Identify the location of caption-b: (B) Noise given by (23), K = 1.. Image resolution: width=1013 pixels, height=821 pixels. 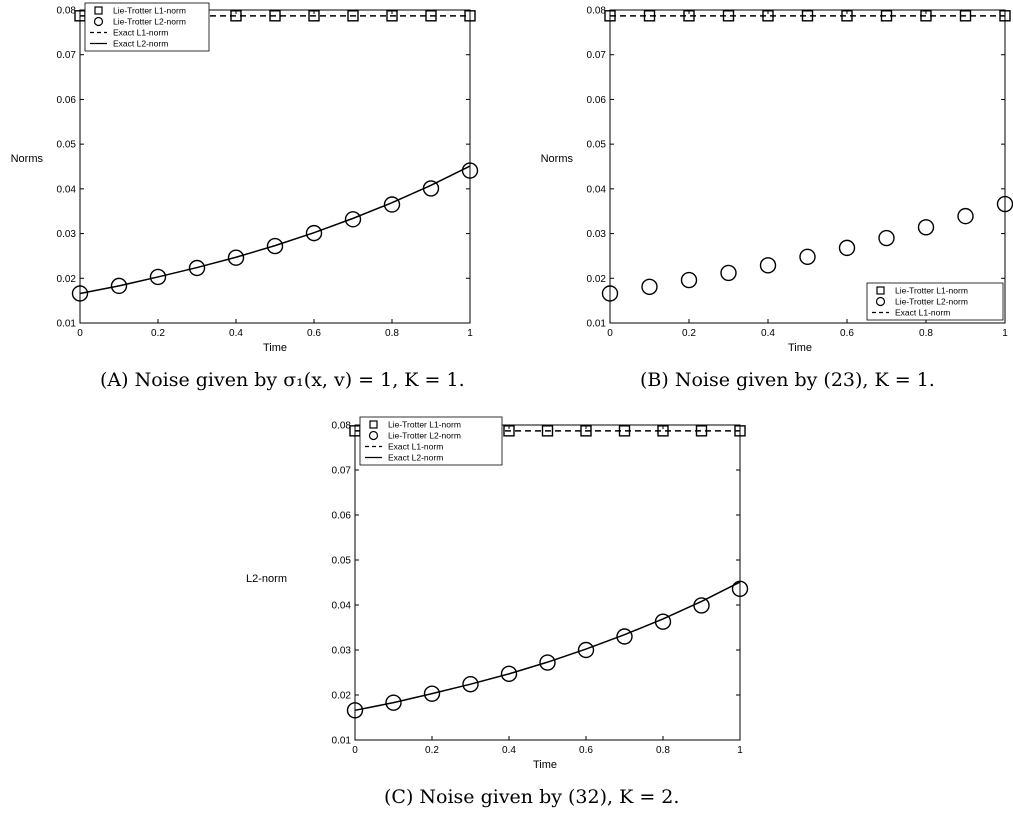
(787, 380).